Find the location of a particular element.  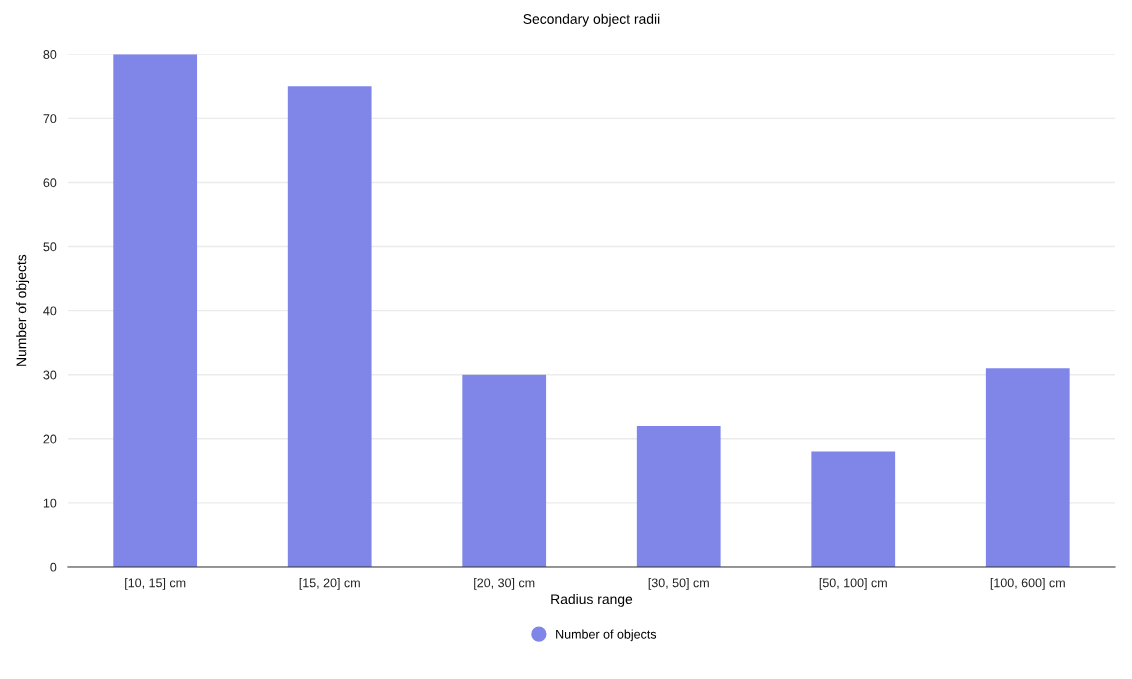

x-tick-label: [30, 50] cm is located at coordinates (678, 584).